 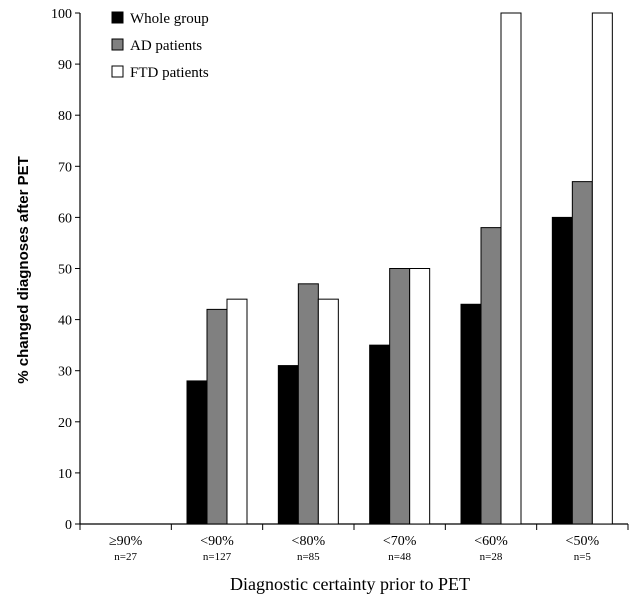 What do you see at coordinates (68, 525) in the screenshot?
I see `y-tick-label: 0` at bounding box center [68, 525].